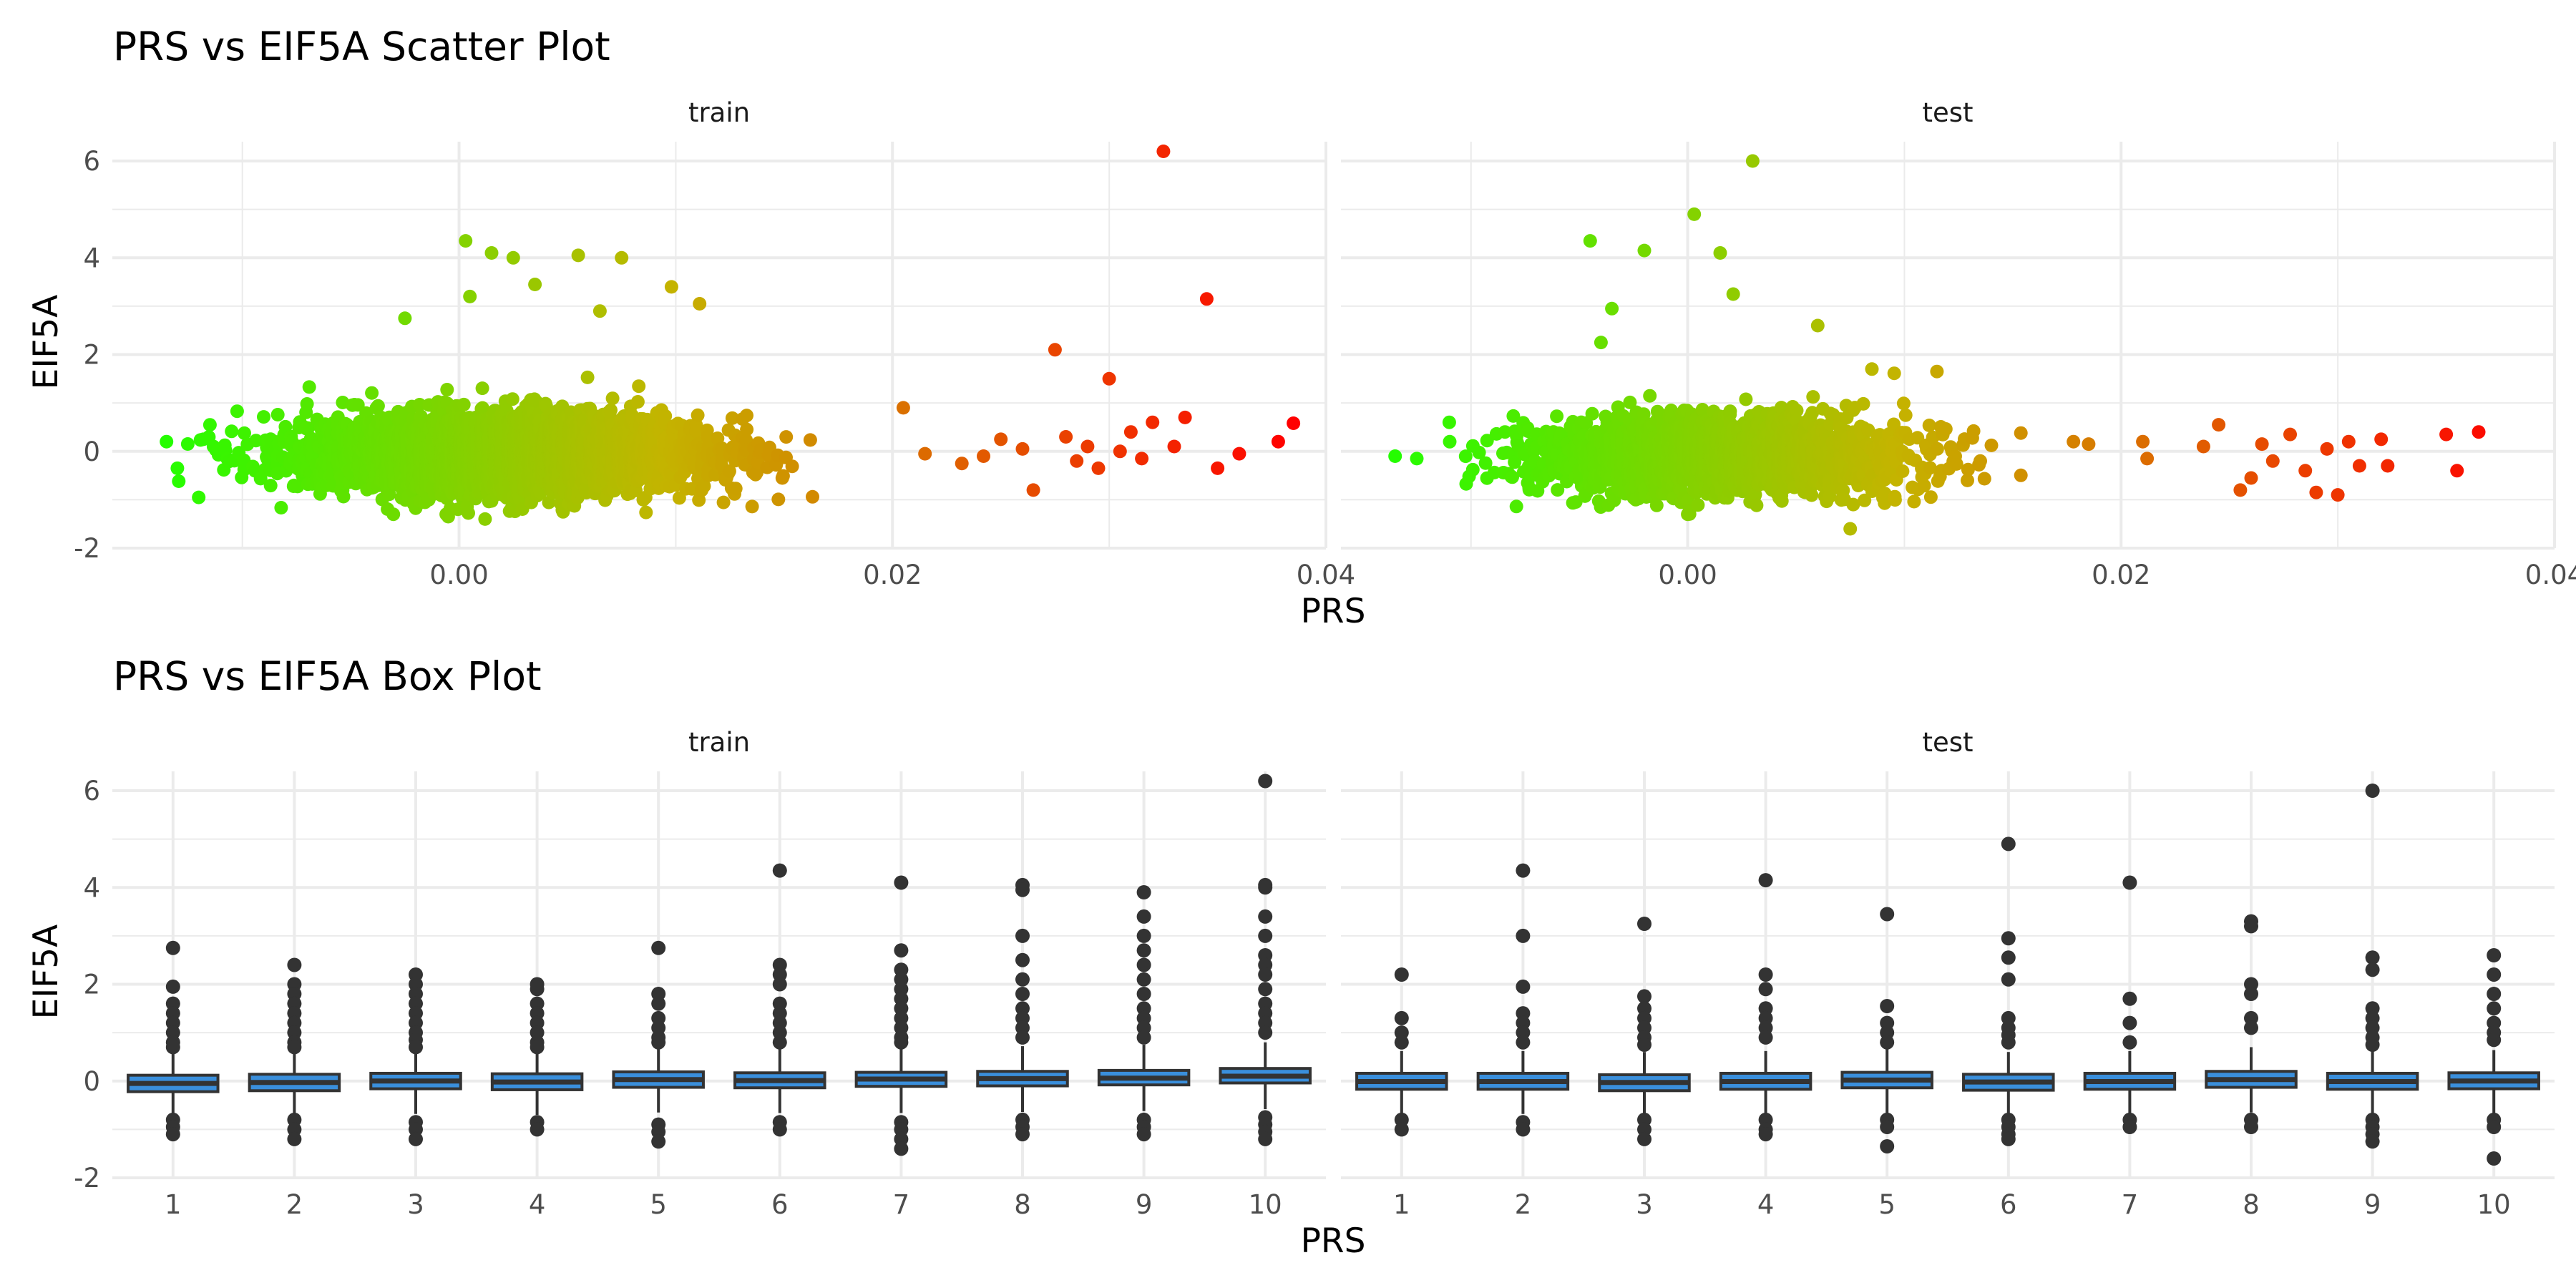 The height and width of the screenshot is (1288, 2576). What do you see at coordinates (46, 342) in the screenshot?
I see `scatter-y-axis-title: EIF5A` at bounding box center [46, 342].